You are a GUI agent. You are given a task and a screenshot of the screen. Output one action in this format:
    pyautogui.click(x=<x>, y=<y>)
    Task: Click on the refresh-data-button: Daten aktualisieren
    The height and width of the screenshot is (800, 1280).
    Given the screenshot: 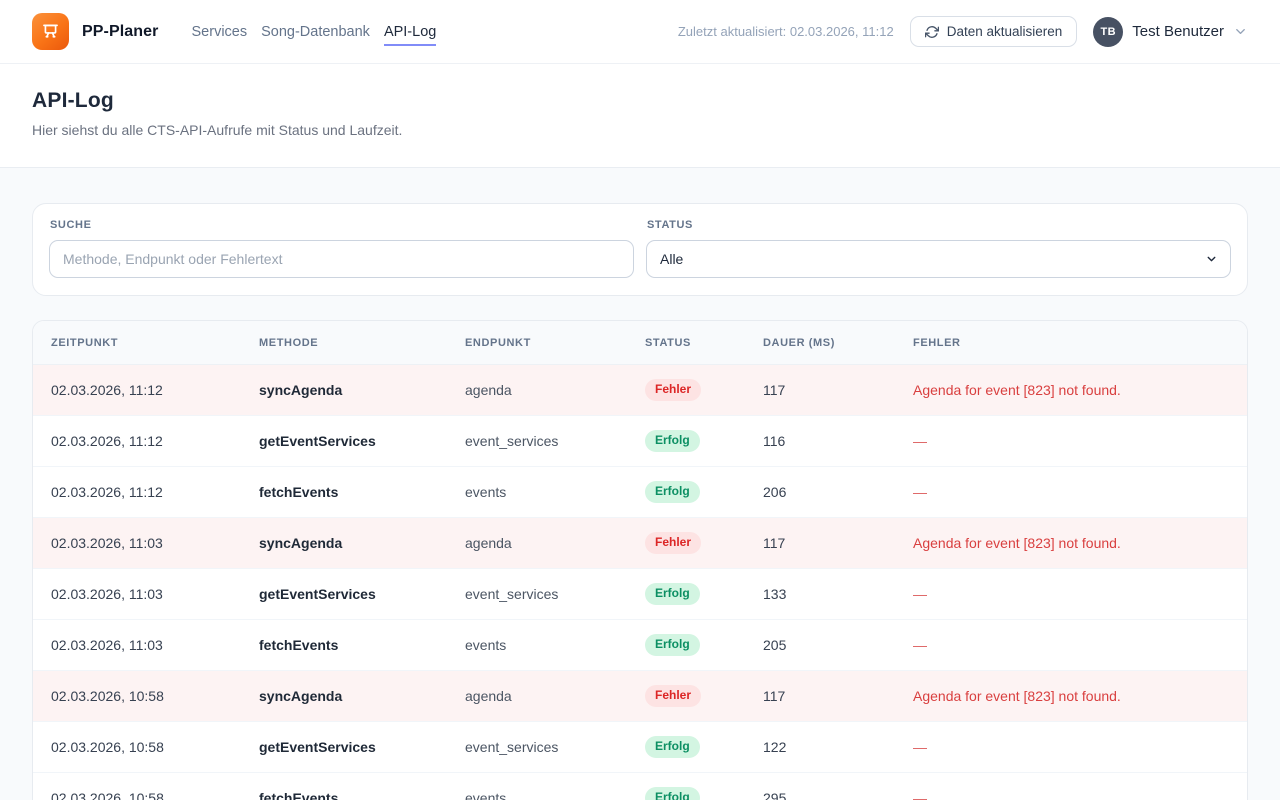 What is the action you would take?
    pyautogui.click(x=993, y=31)
    